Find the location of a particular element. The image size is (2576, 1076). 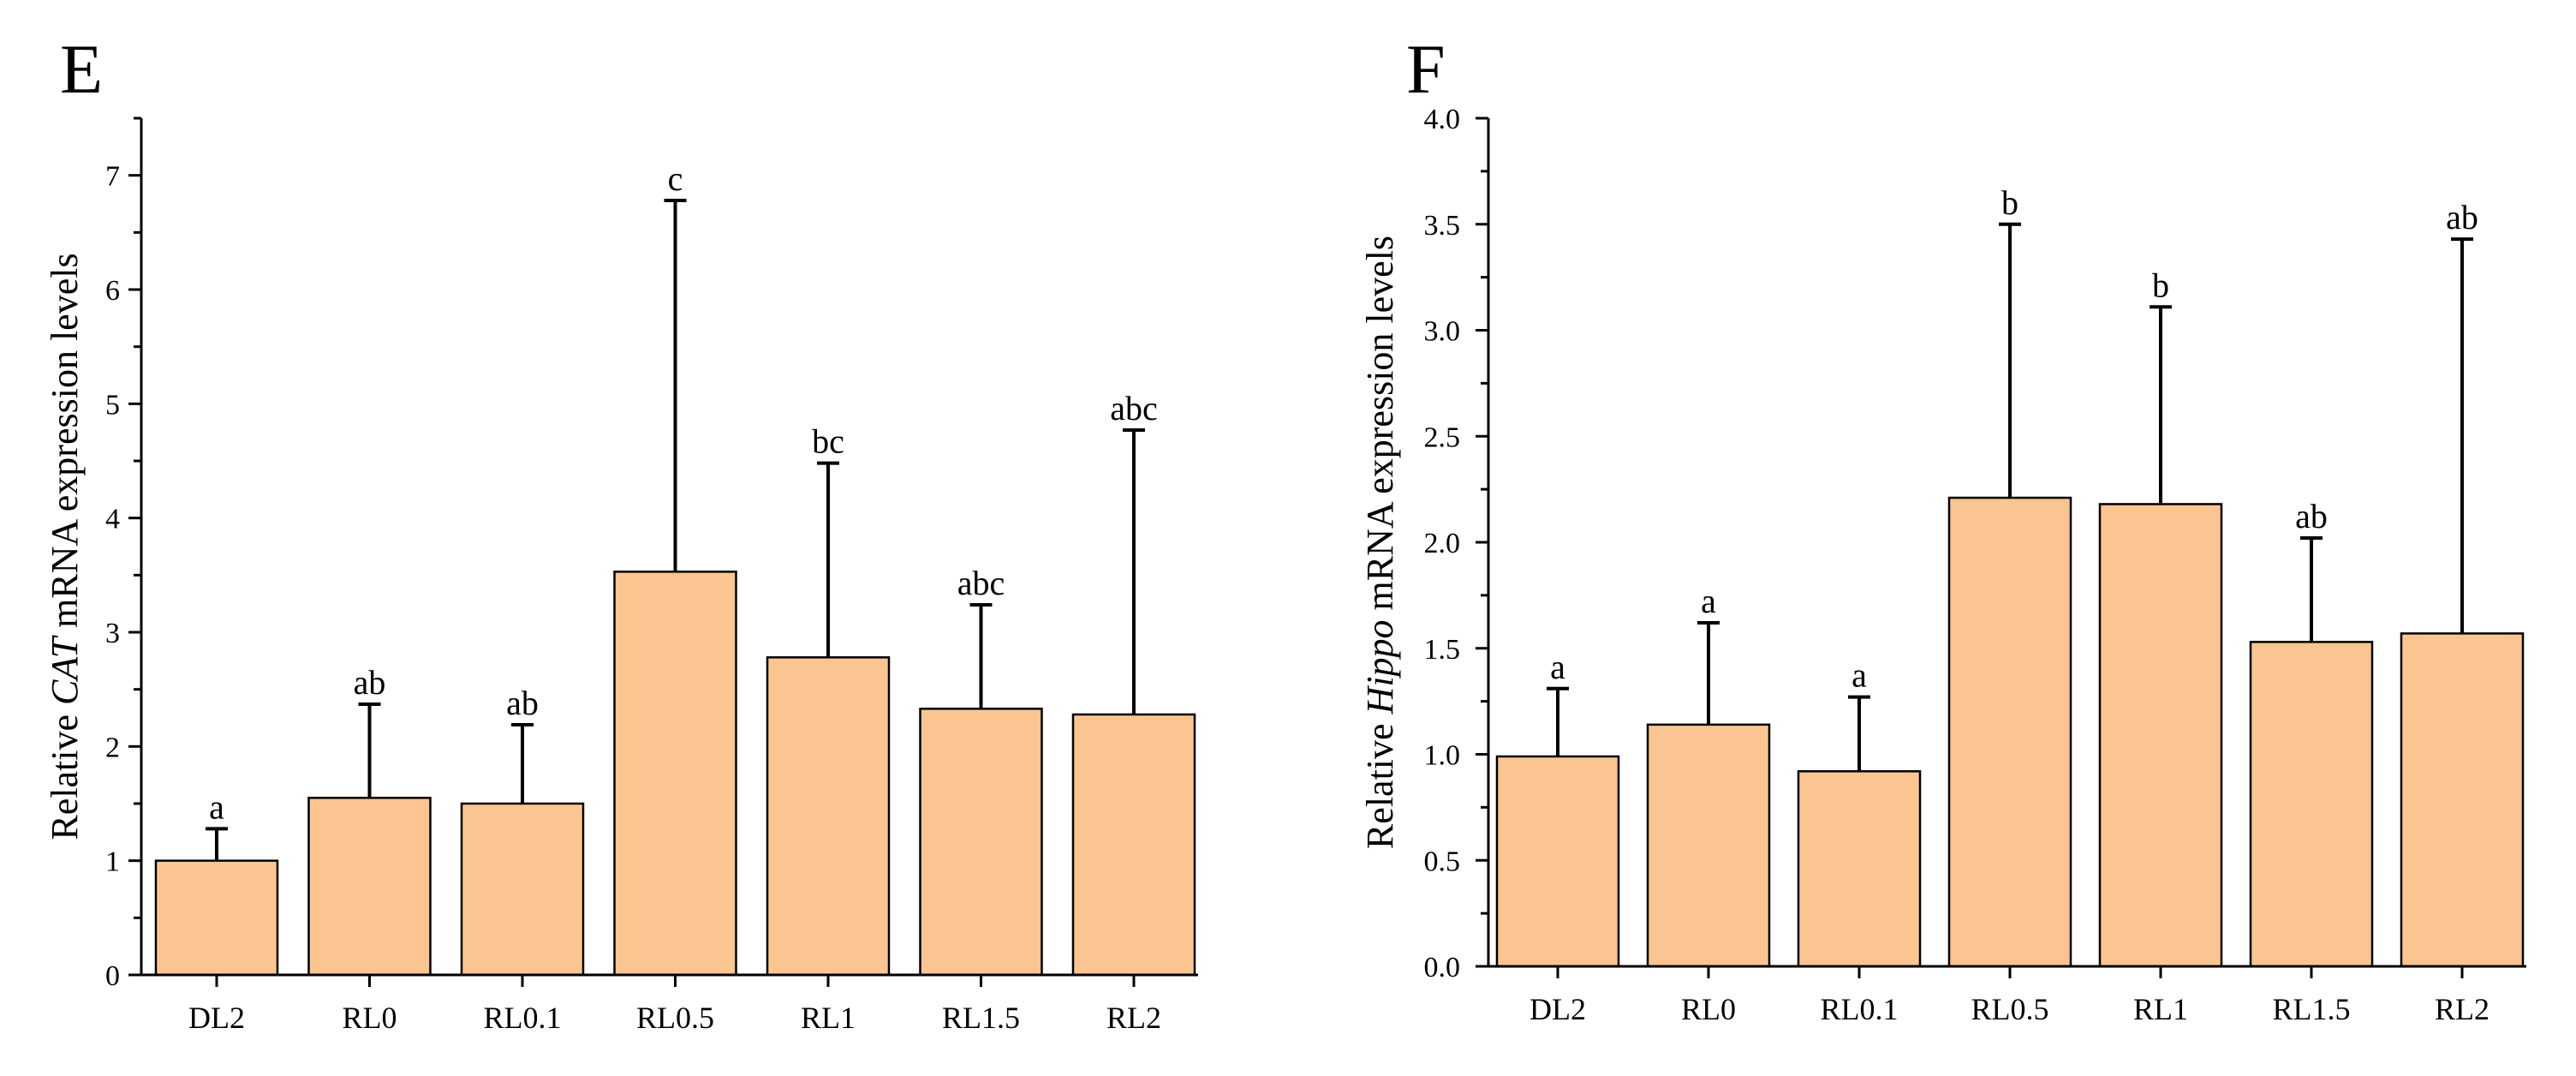

y-tick-label: 4.0 is located at coordinates (1442, 120).